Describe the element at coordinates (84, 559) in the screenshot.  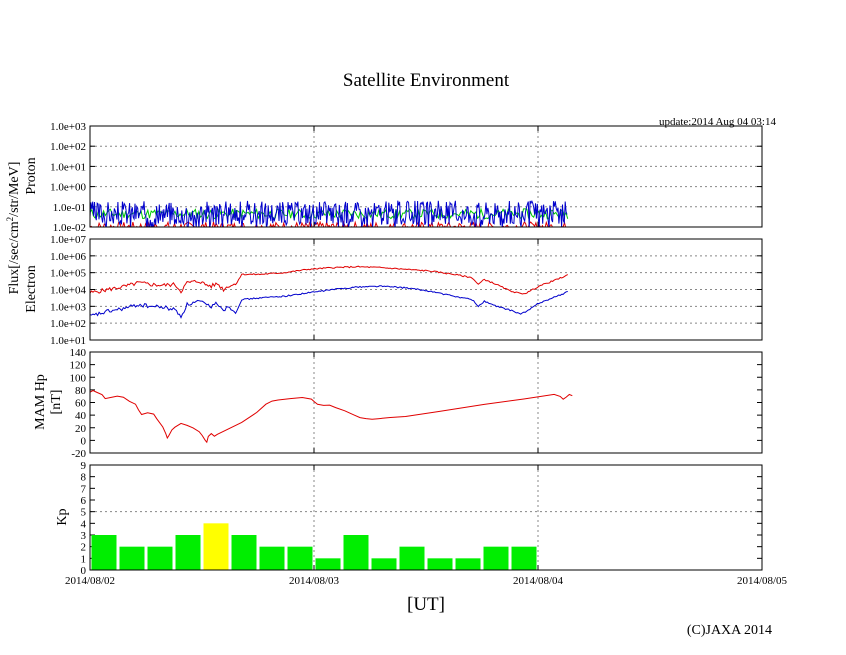
I see `y-tick-label: 1` at that location.